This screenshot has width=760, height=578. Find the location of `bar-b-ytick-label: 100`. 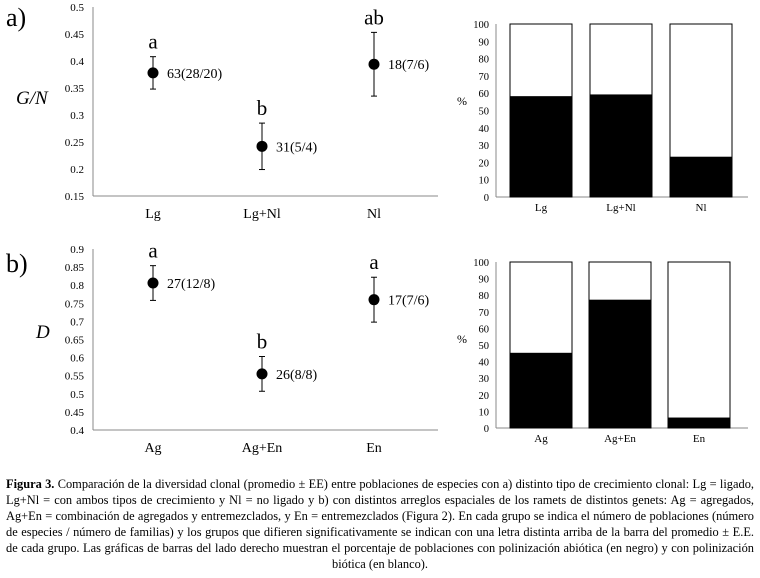

bar-b-ytick-label: 100 is located at coordinates (481, 263).